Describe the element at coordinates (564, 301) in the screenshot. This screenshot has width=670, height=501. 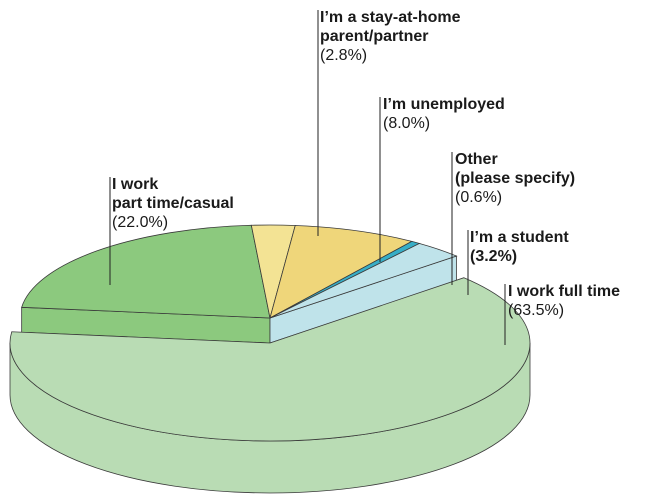
I see `slice-label: I work full time (63.5%)` at that location.